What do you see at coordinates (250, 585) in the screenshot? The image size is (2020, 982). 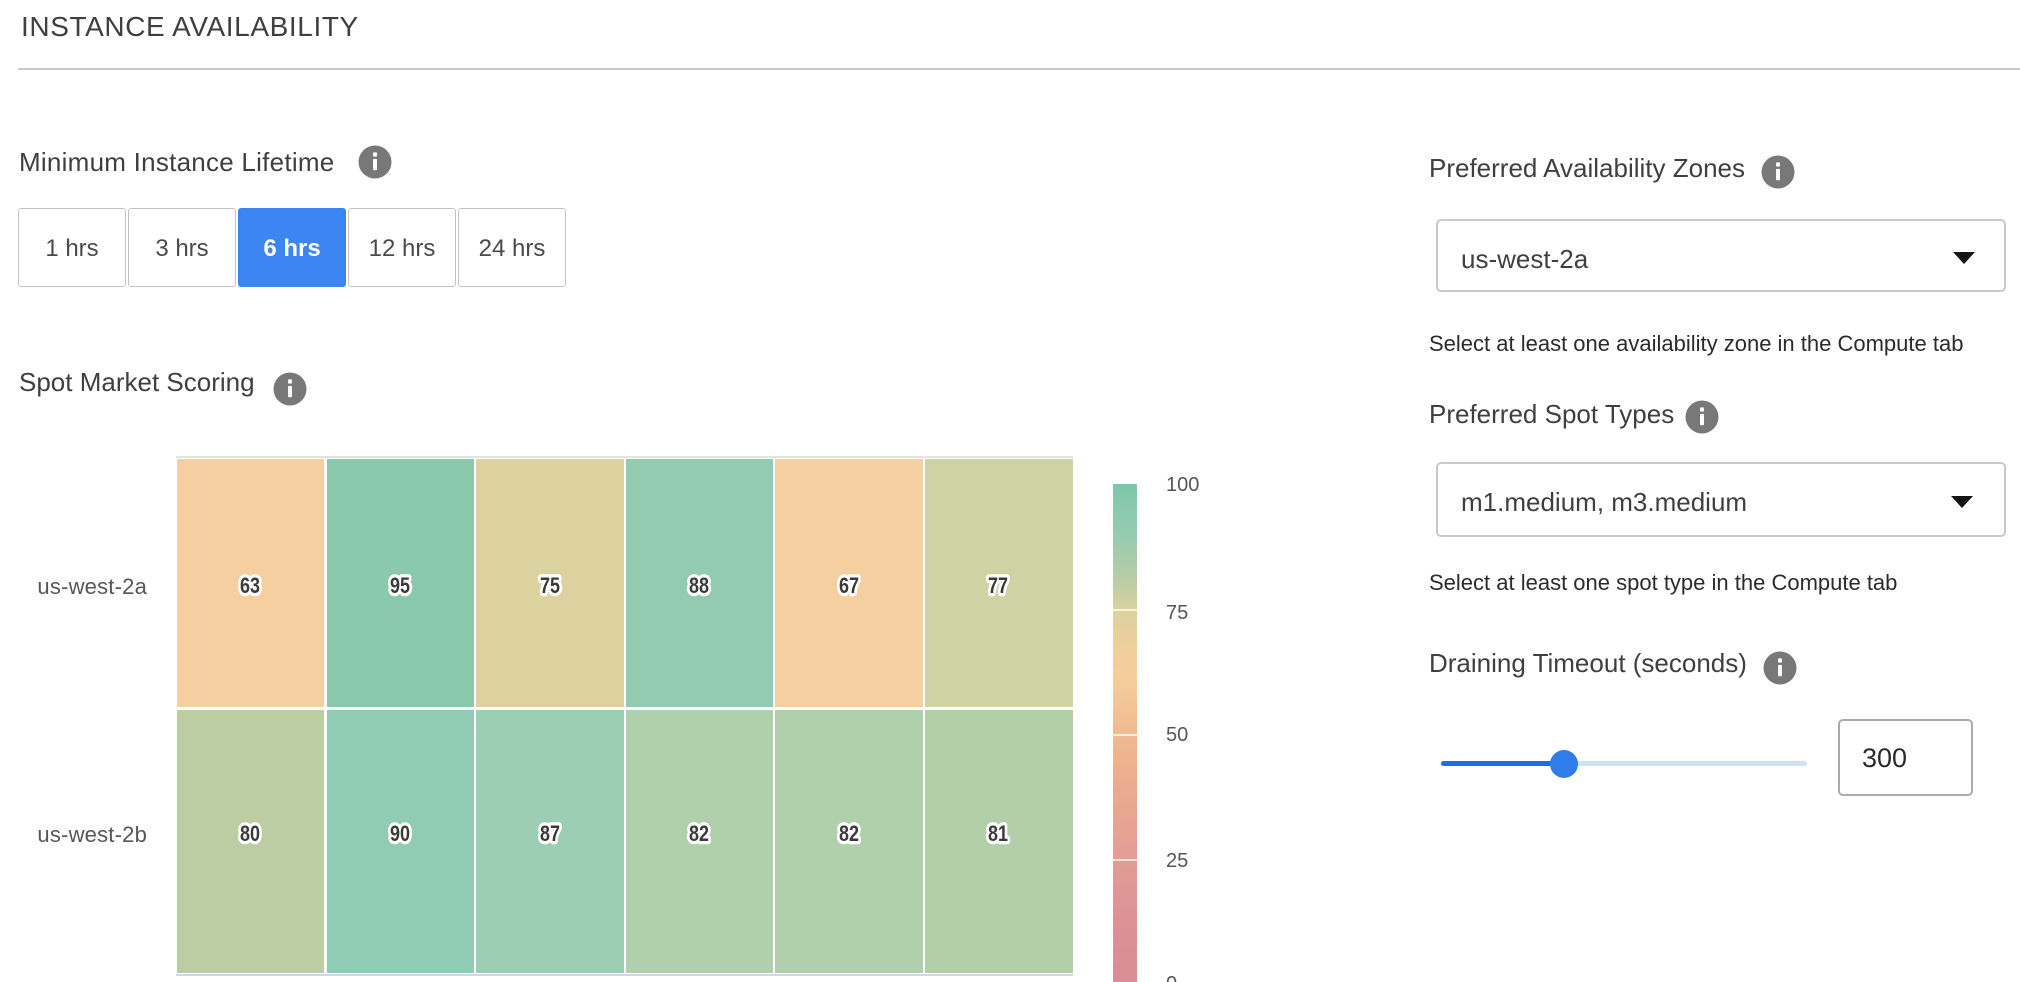 I see `svg-text: 63` at bounding box center [250, 585].